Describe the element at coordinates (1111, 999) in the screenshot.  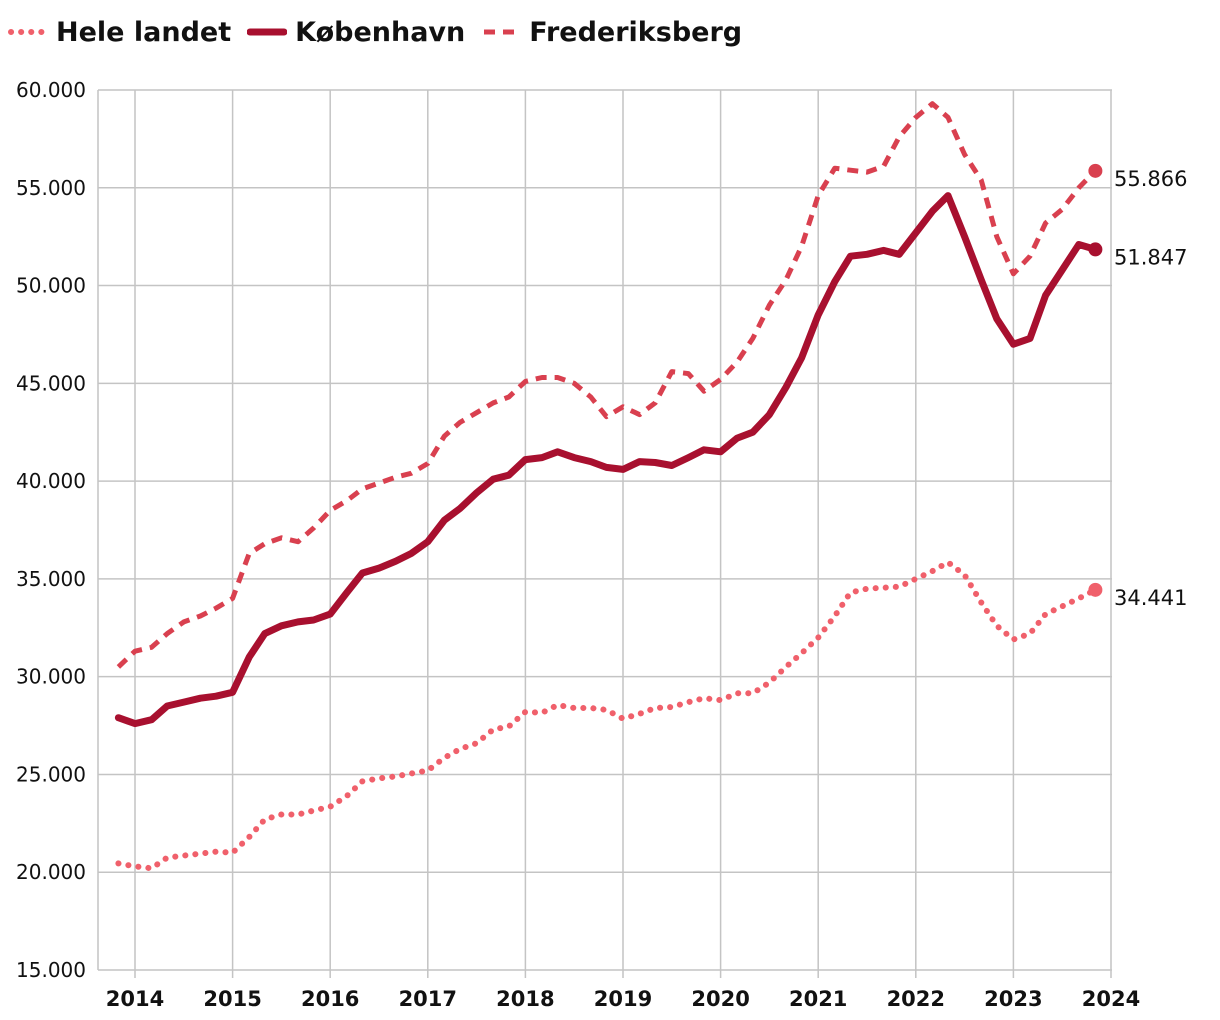
I see `x-tick-label: 2024` at that location.